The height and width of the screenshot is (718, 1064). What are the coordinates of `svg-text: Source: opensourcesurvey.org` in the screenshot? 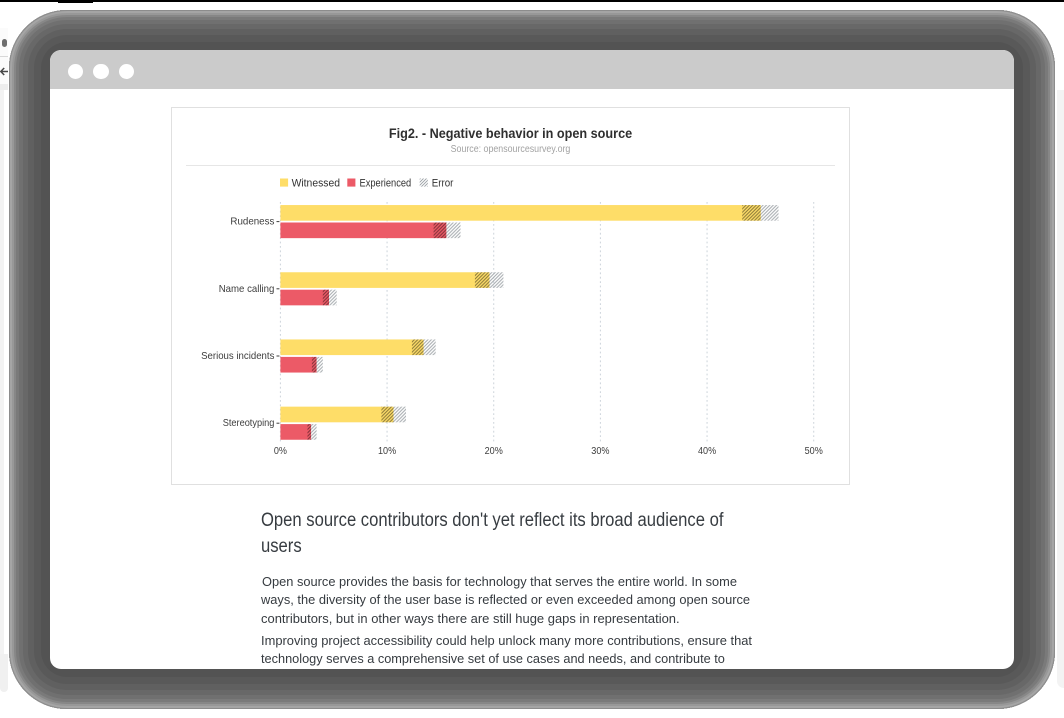 It's located at (511, 149).